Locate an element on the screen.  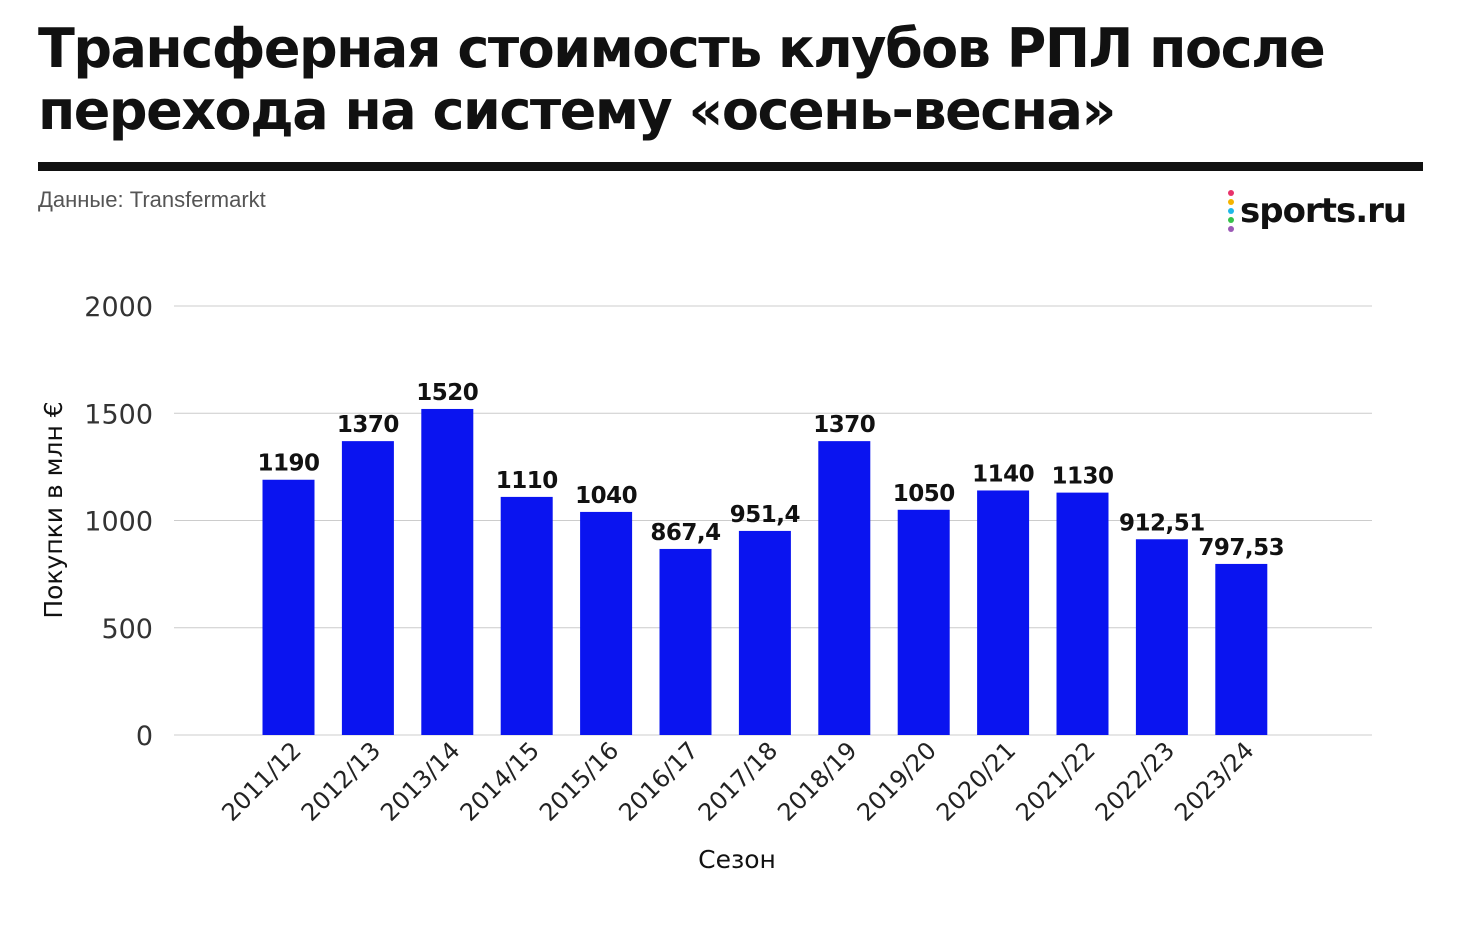
value-label: 951,4 is located at coordinates (765, 515).